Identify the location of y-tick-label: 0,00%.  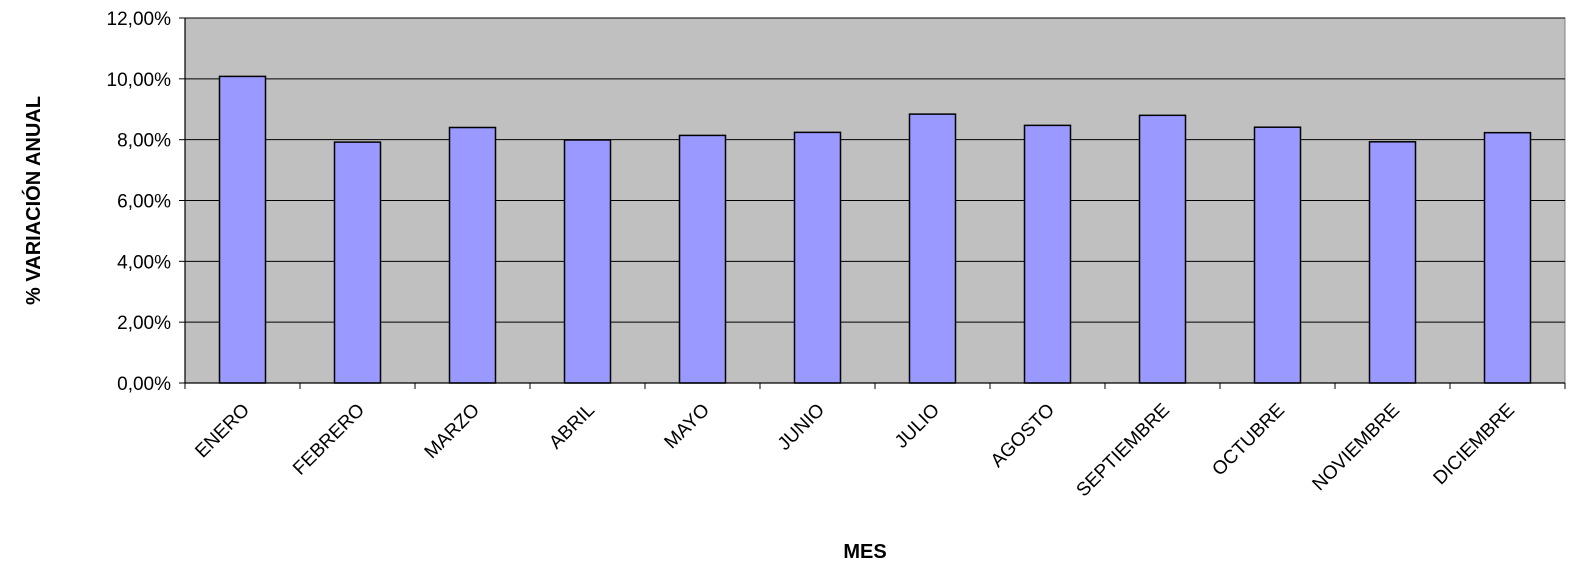
(144, 384).